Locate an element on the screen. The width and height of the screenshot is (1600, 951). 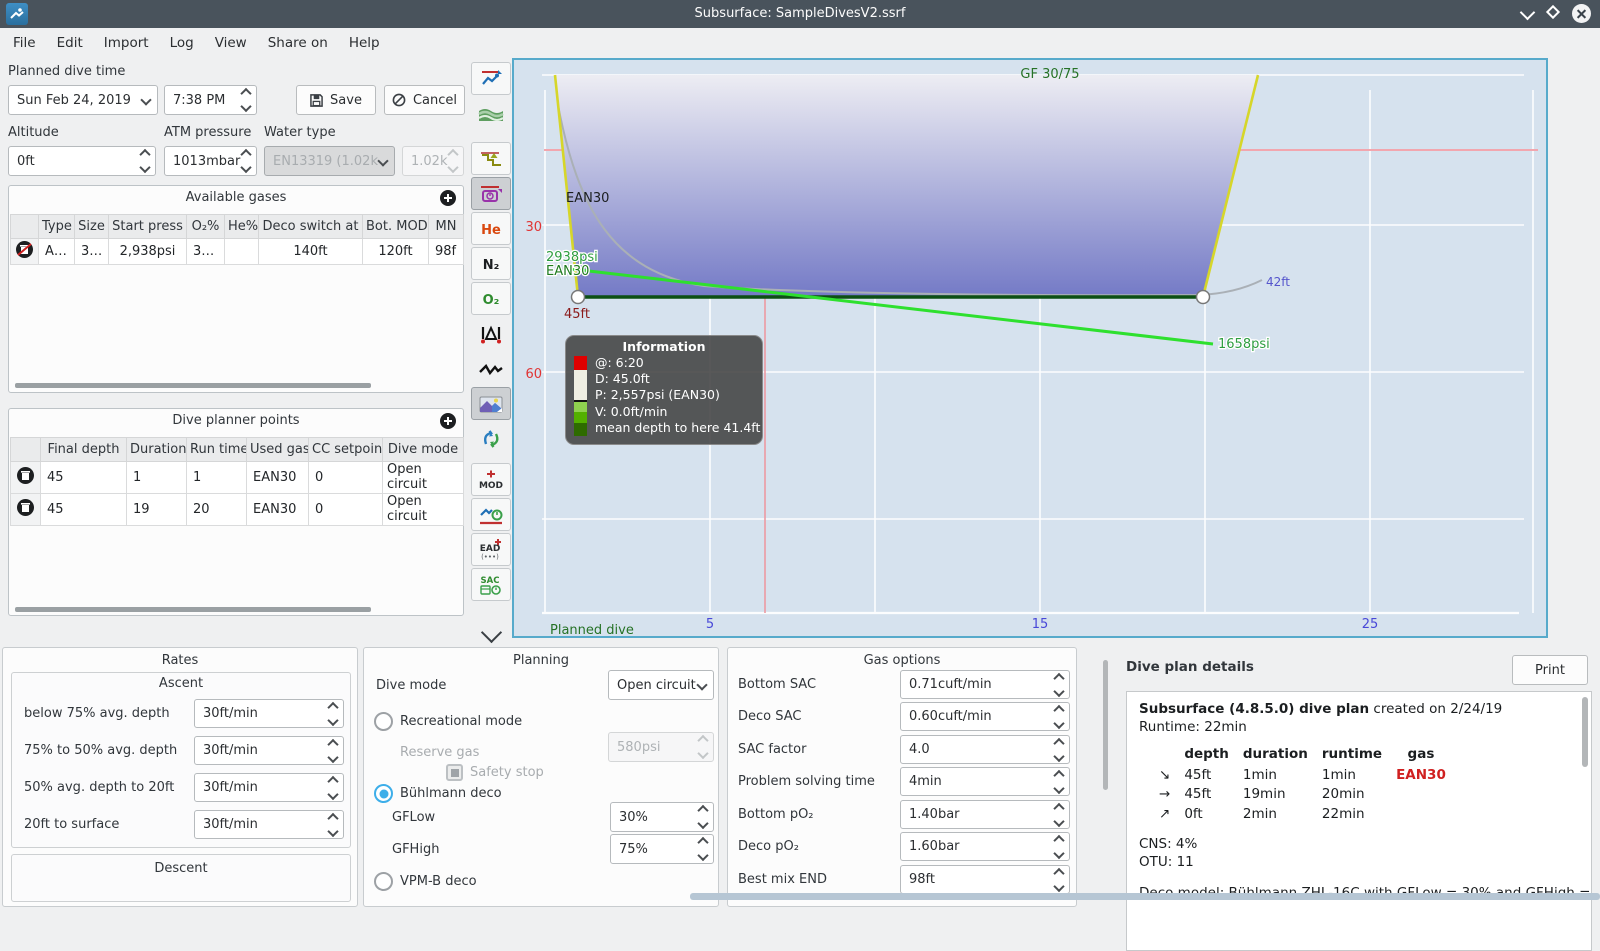
ruler-icon is located at coordinates (491, 333).